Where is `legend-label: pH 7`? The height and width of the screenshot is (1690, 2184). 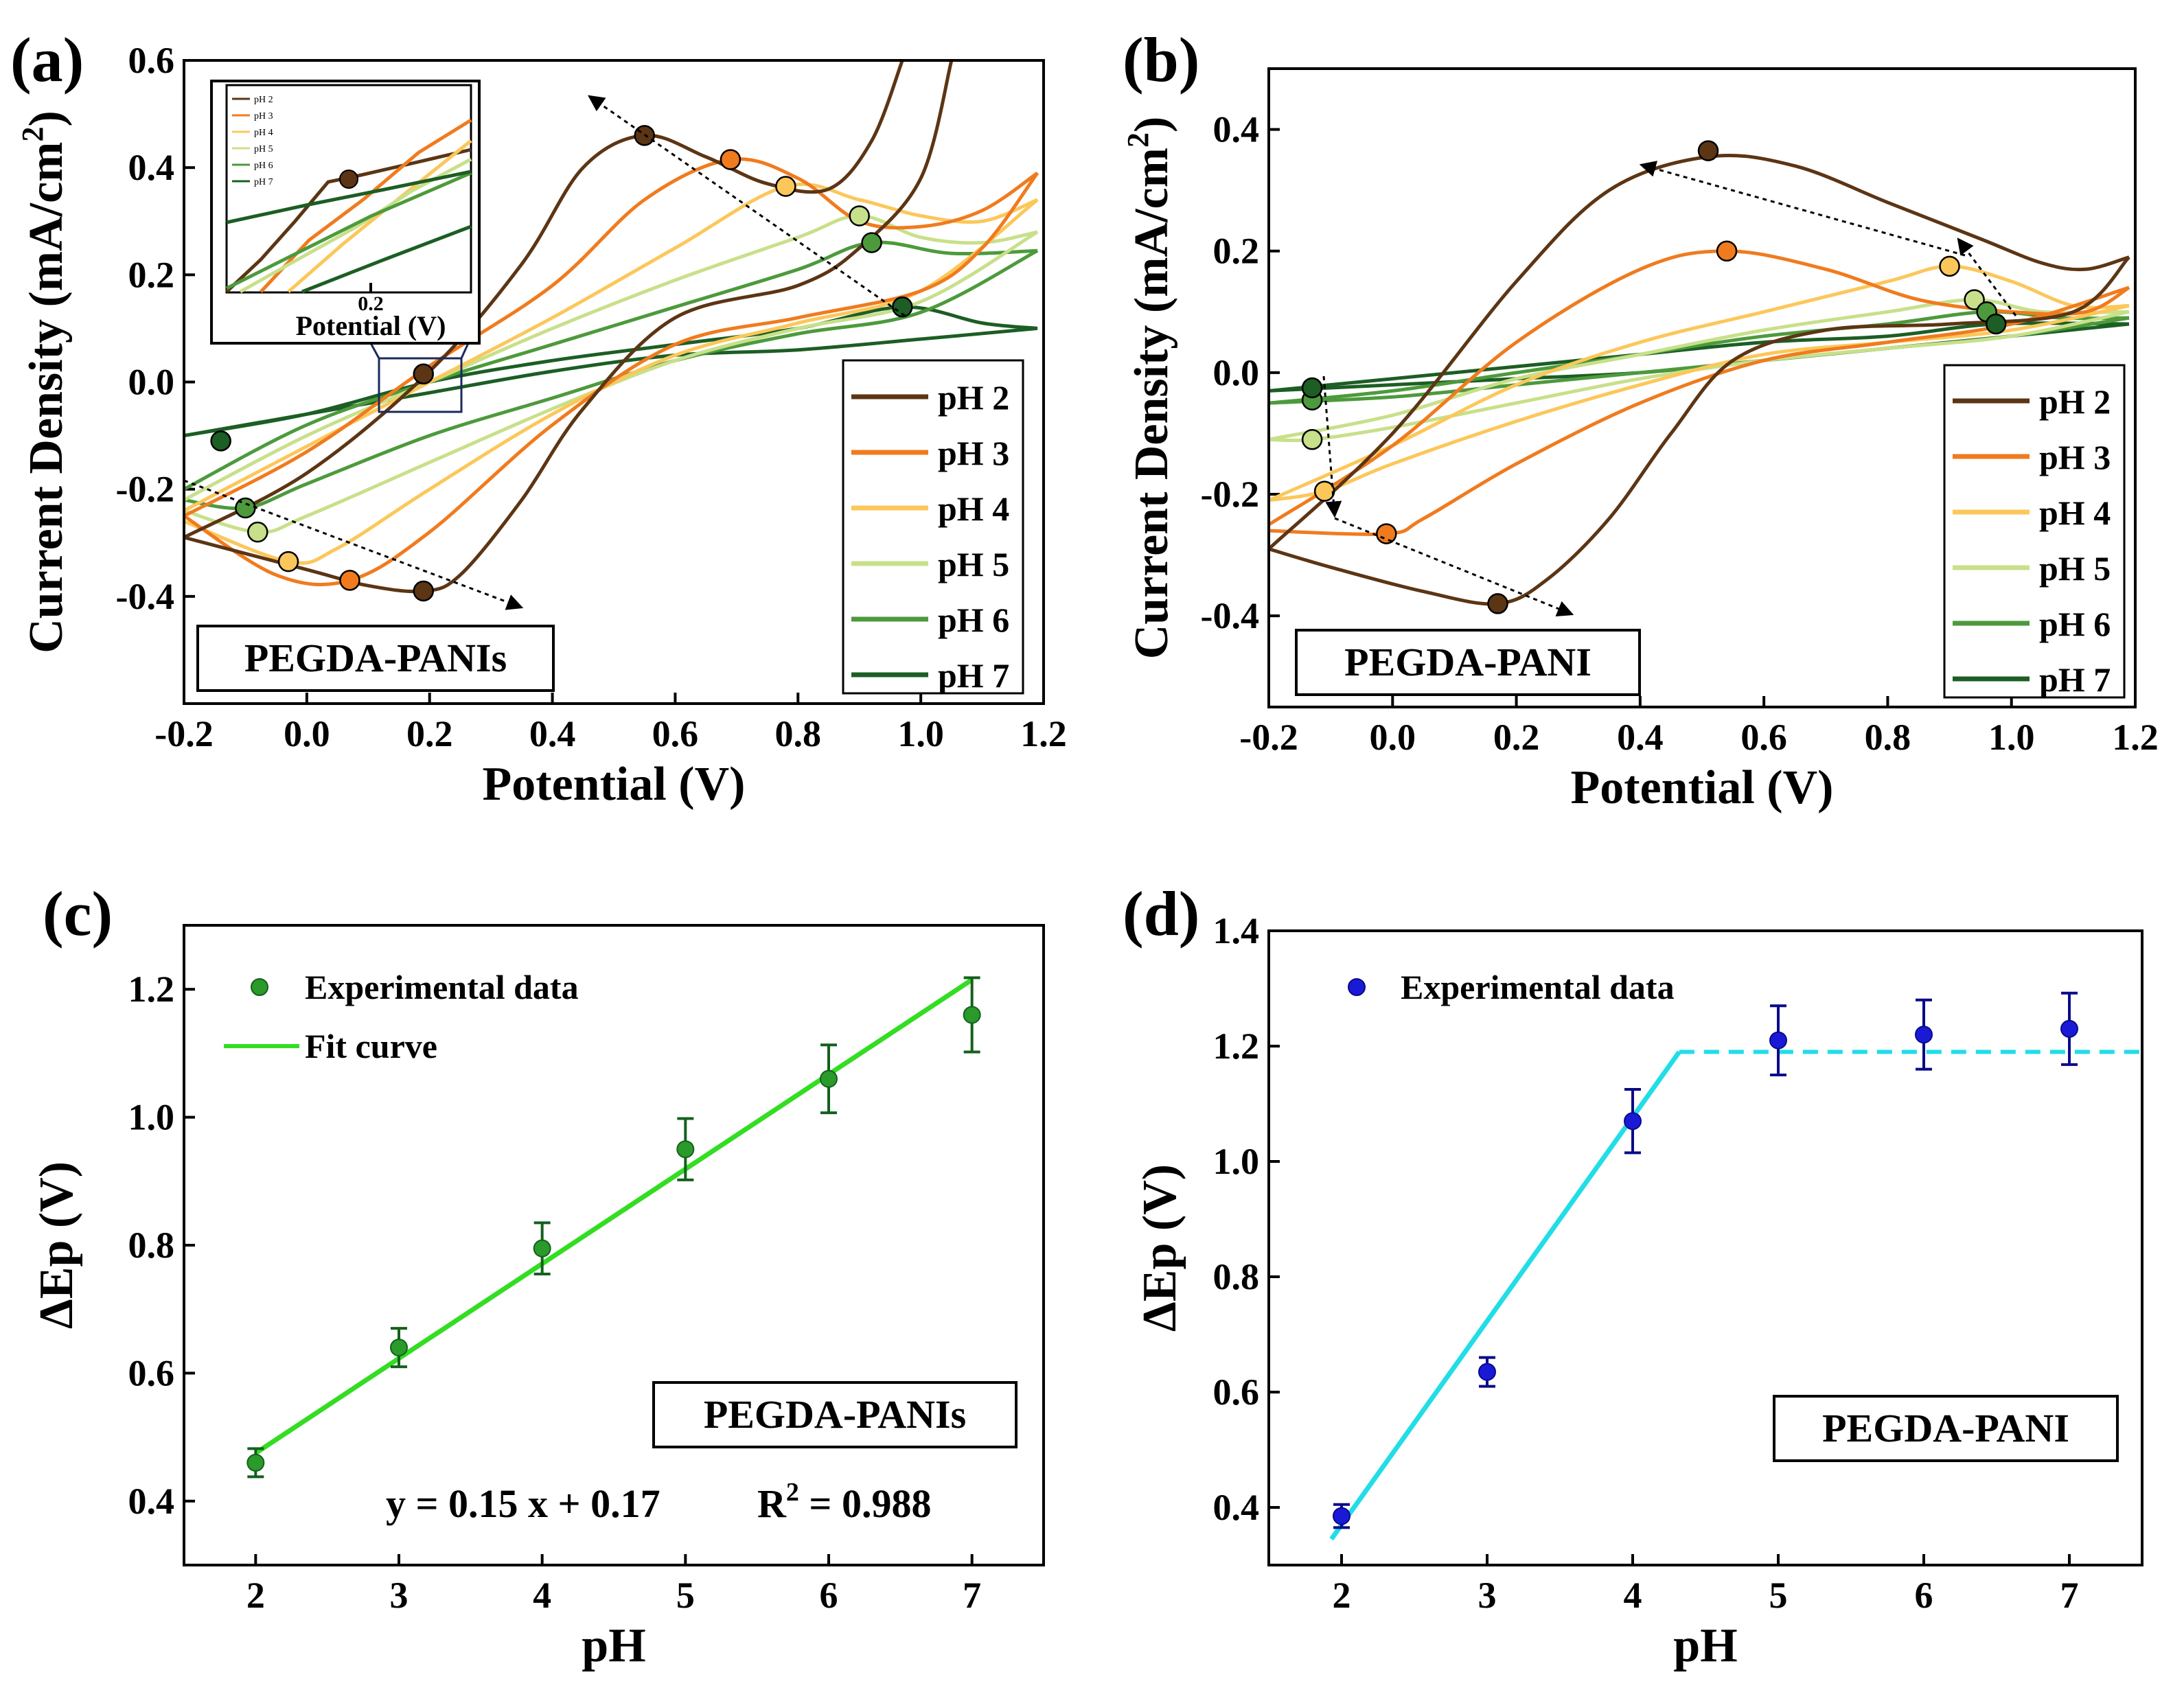 legend-label: pH 7 is located at coordinates (2075, 680).